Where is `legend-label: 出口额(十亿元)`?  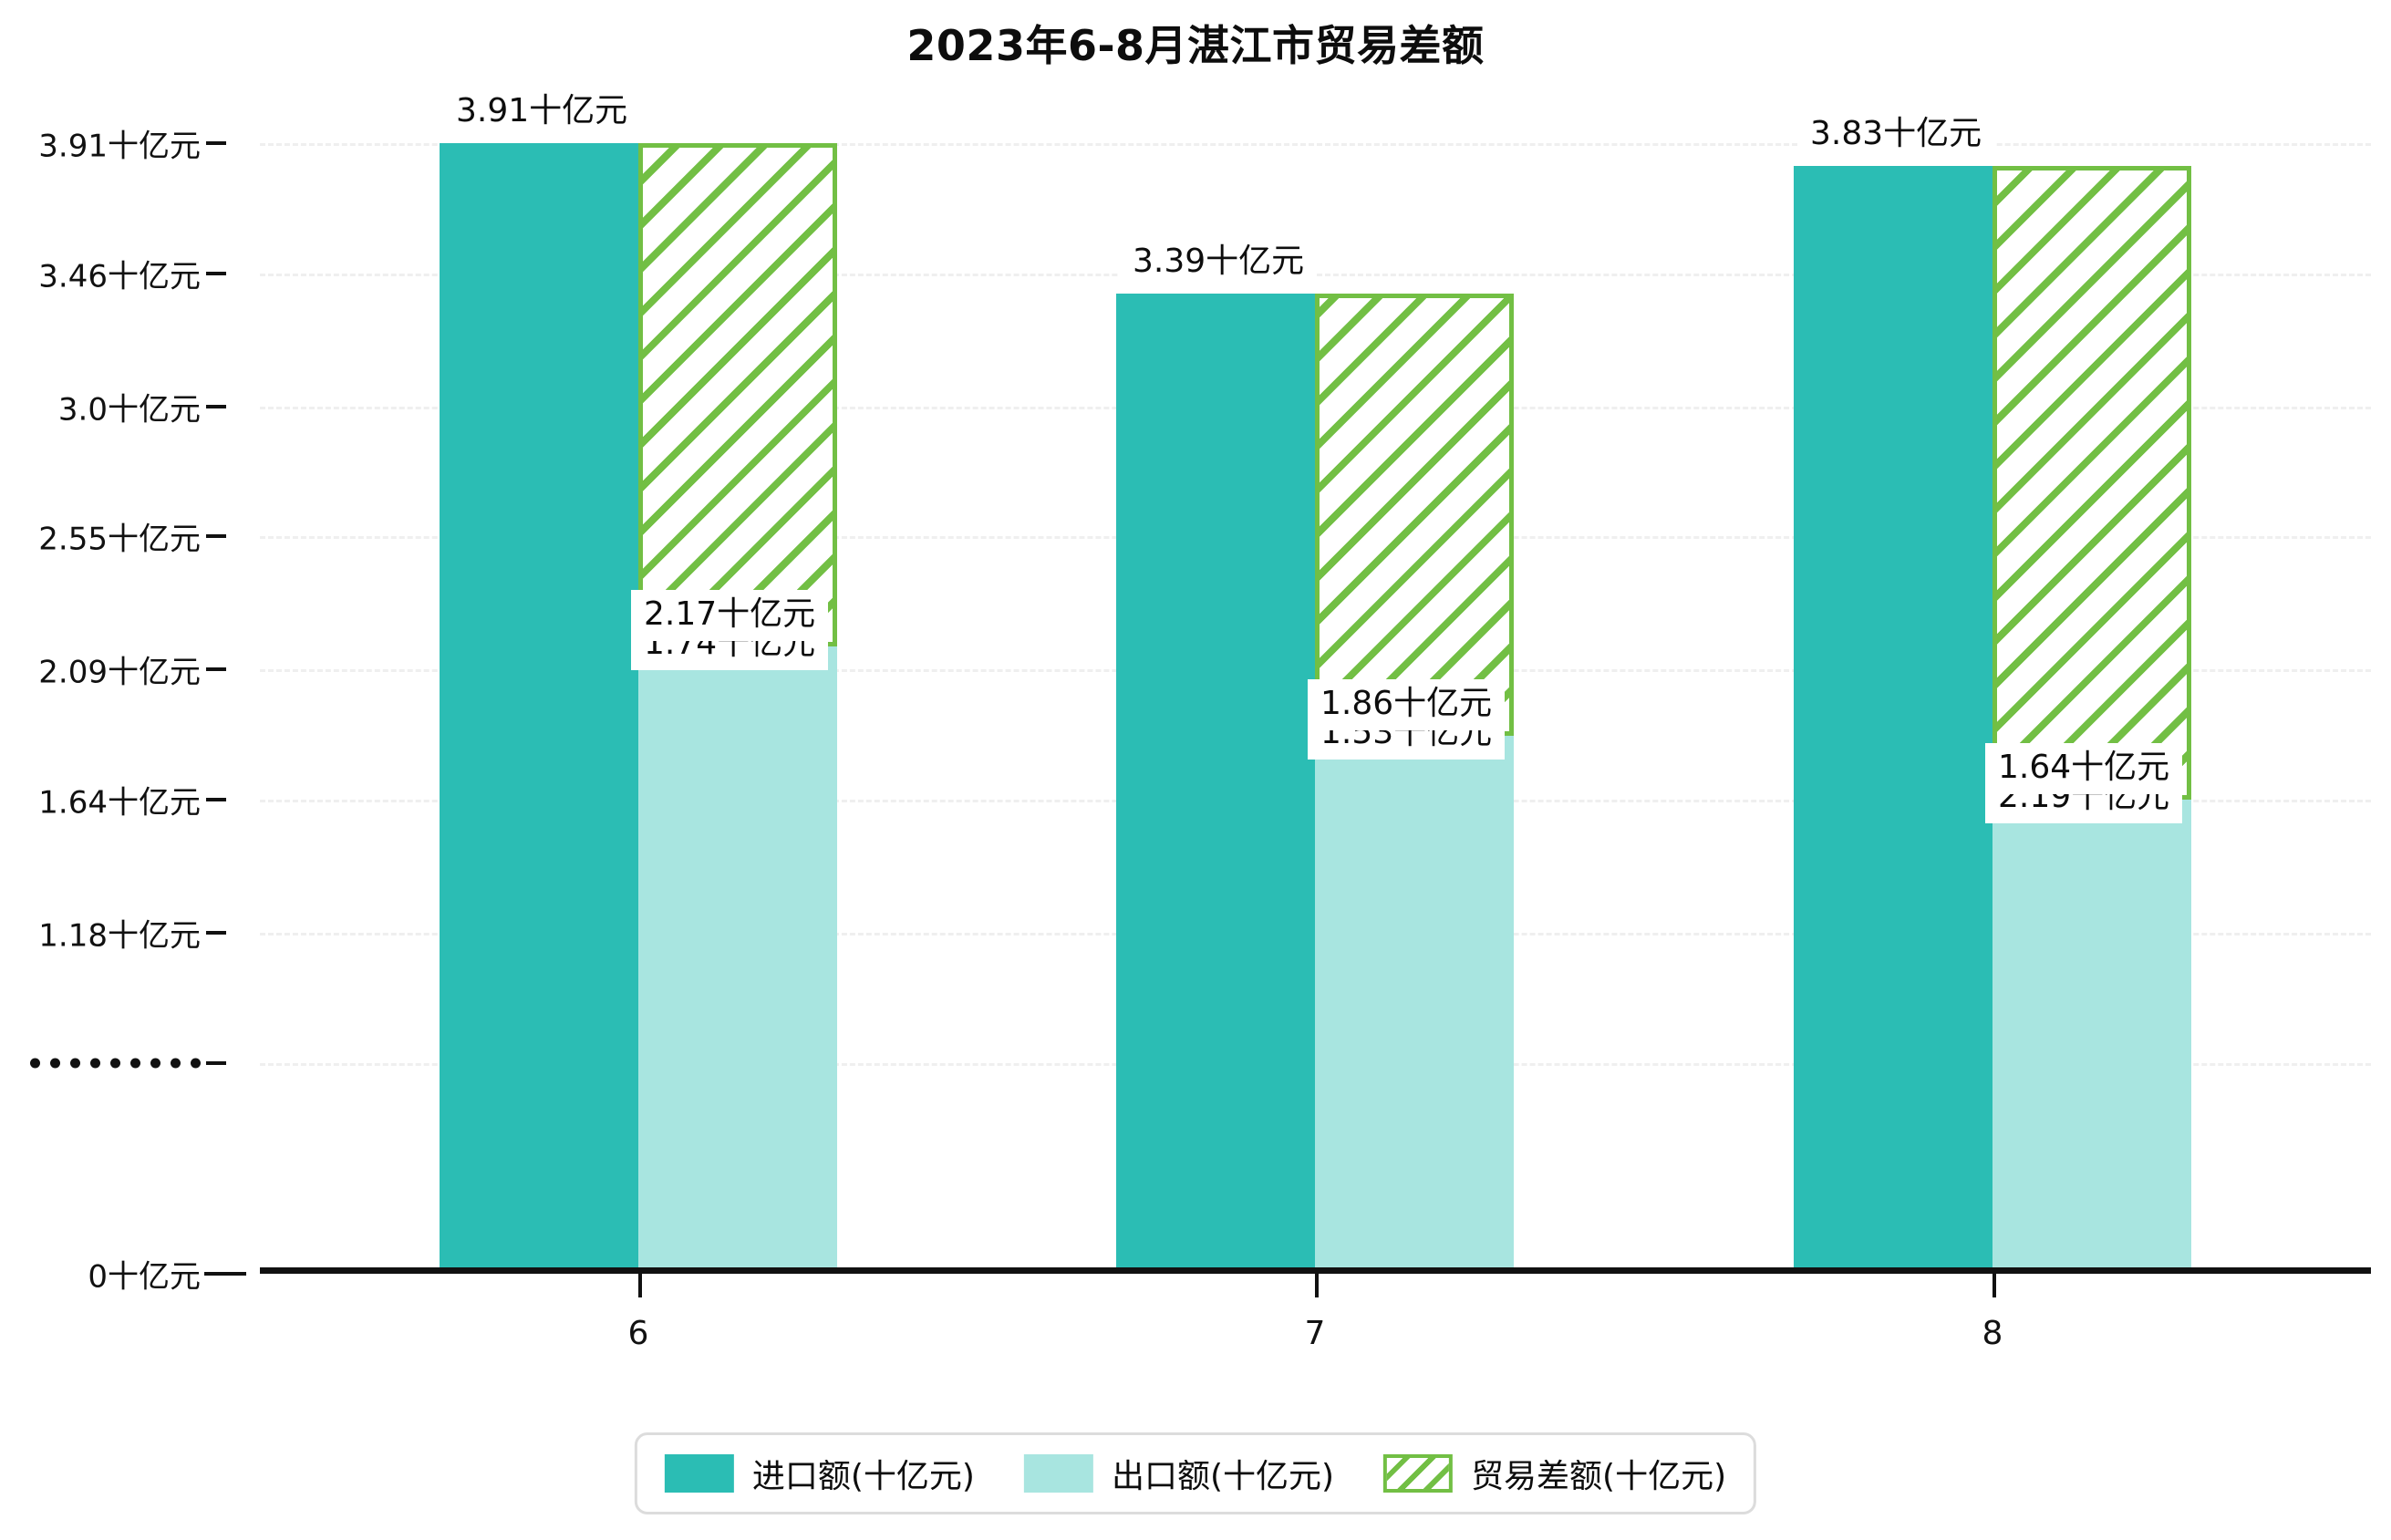
legend-label: 出口额(十亿元) is located at coordinates (1223, 1476).